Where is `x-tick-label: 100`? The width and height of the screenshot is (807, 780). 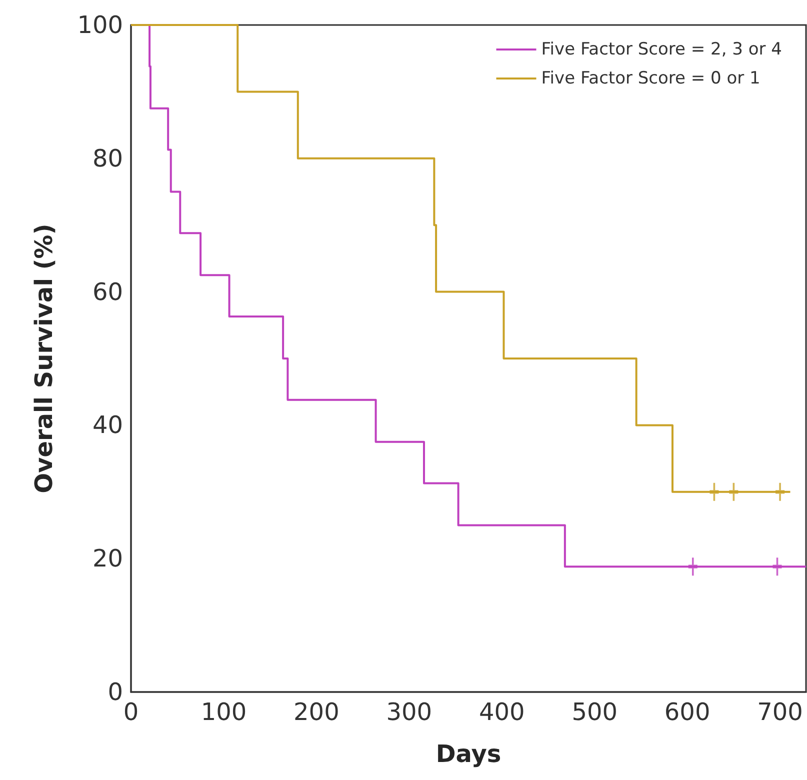 x-tick-label: 100 is located at coordinates (223, 712).